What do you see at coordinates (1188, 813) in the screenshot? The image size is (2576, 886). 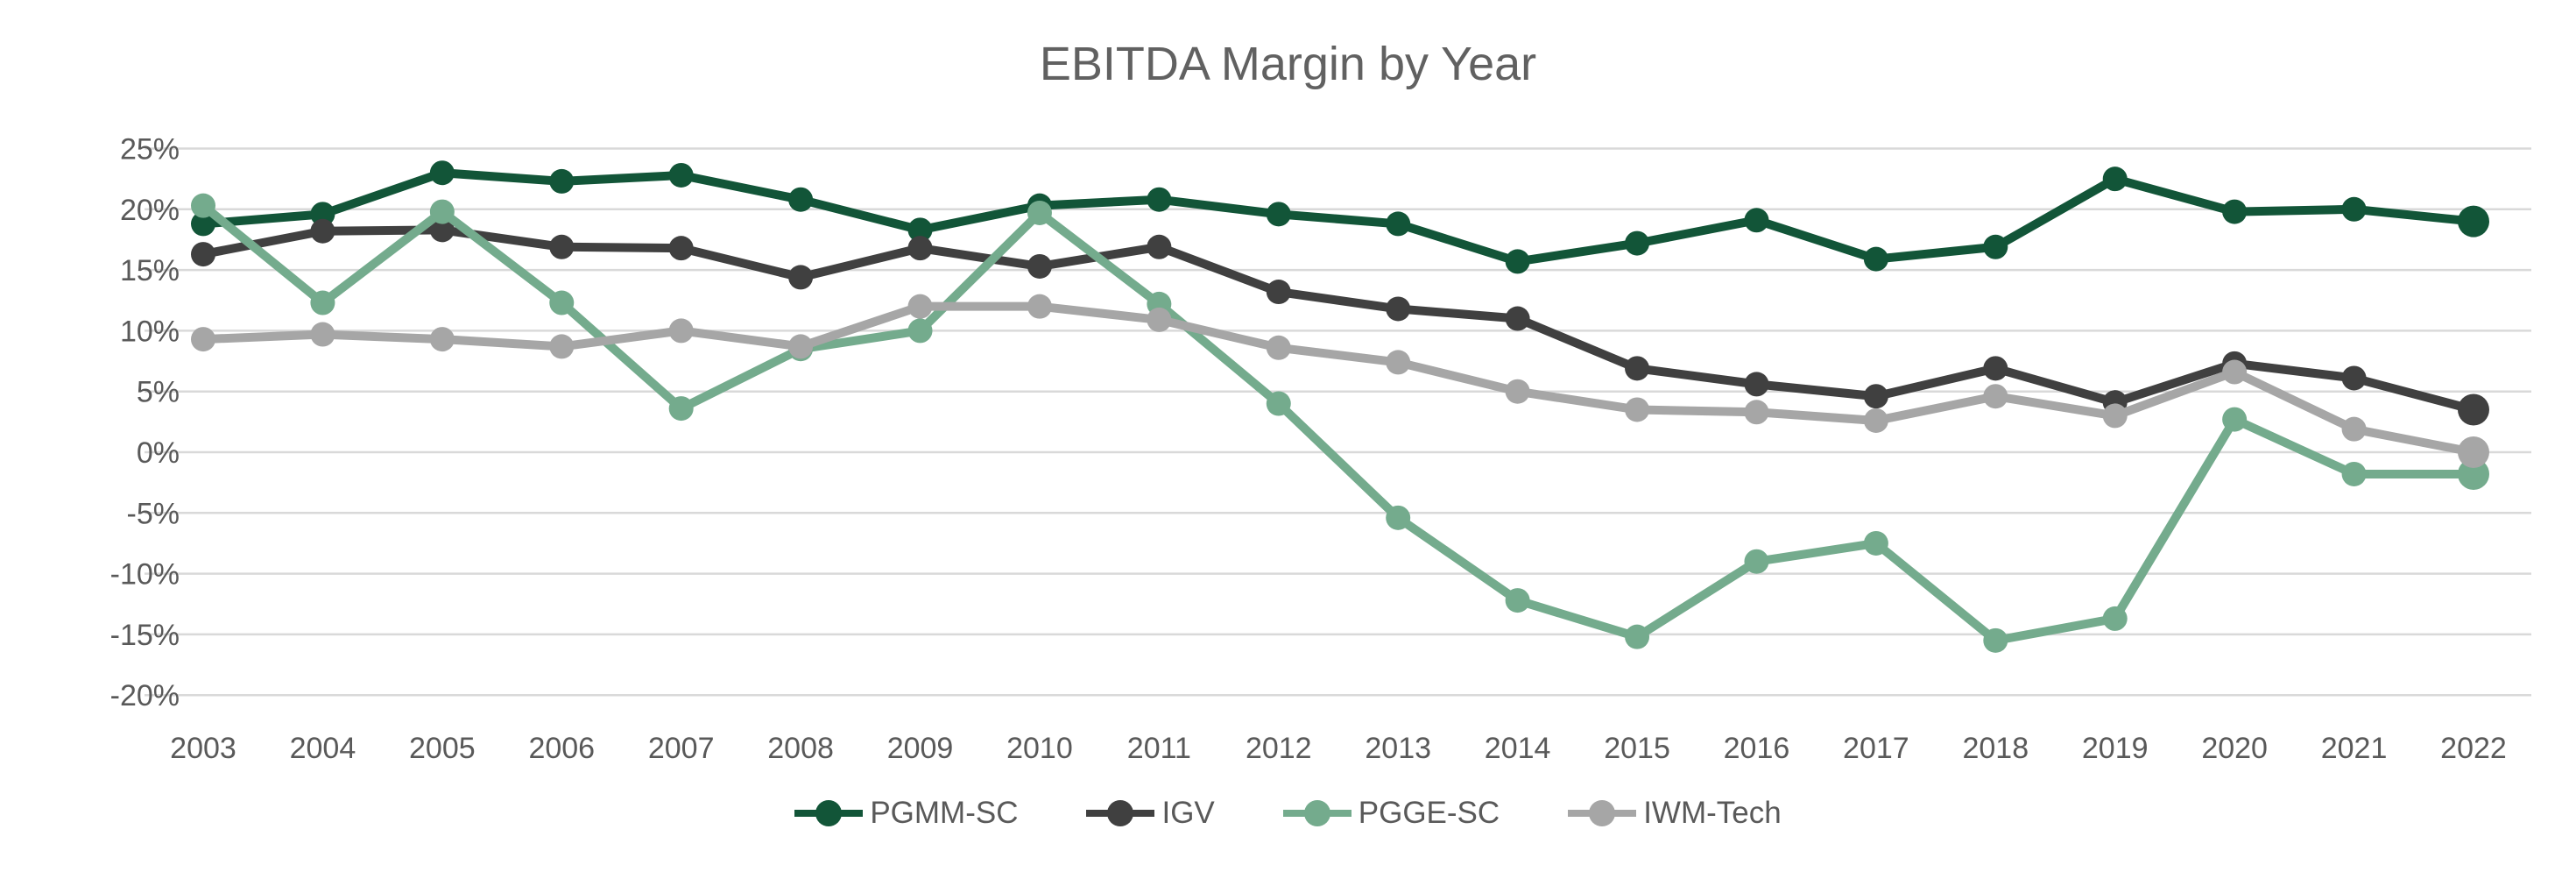 I see `legend-label: IGV` at bounding box center [1188, 813].